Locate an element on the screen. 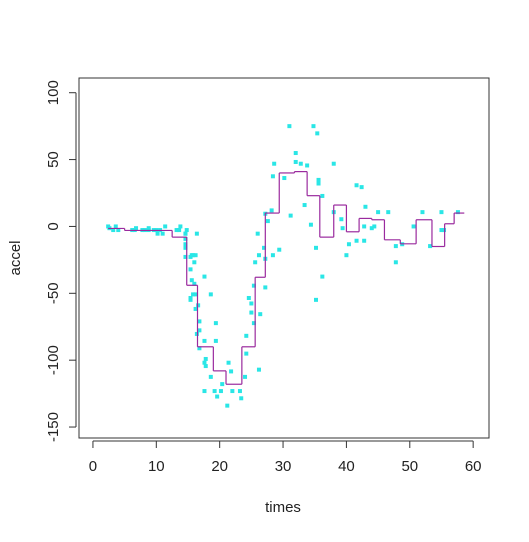 The height and width of the screenshot is (542, 529). x-tick-label: 30 is located at coordinates (283, 466).